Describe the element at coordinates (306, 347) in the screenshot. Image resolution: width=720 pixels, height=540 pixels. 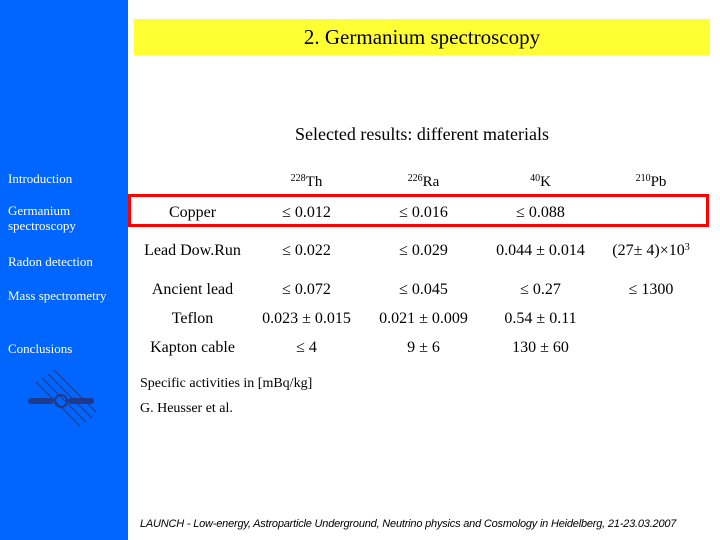
I see `value-cell: ≤ 4` at that location.